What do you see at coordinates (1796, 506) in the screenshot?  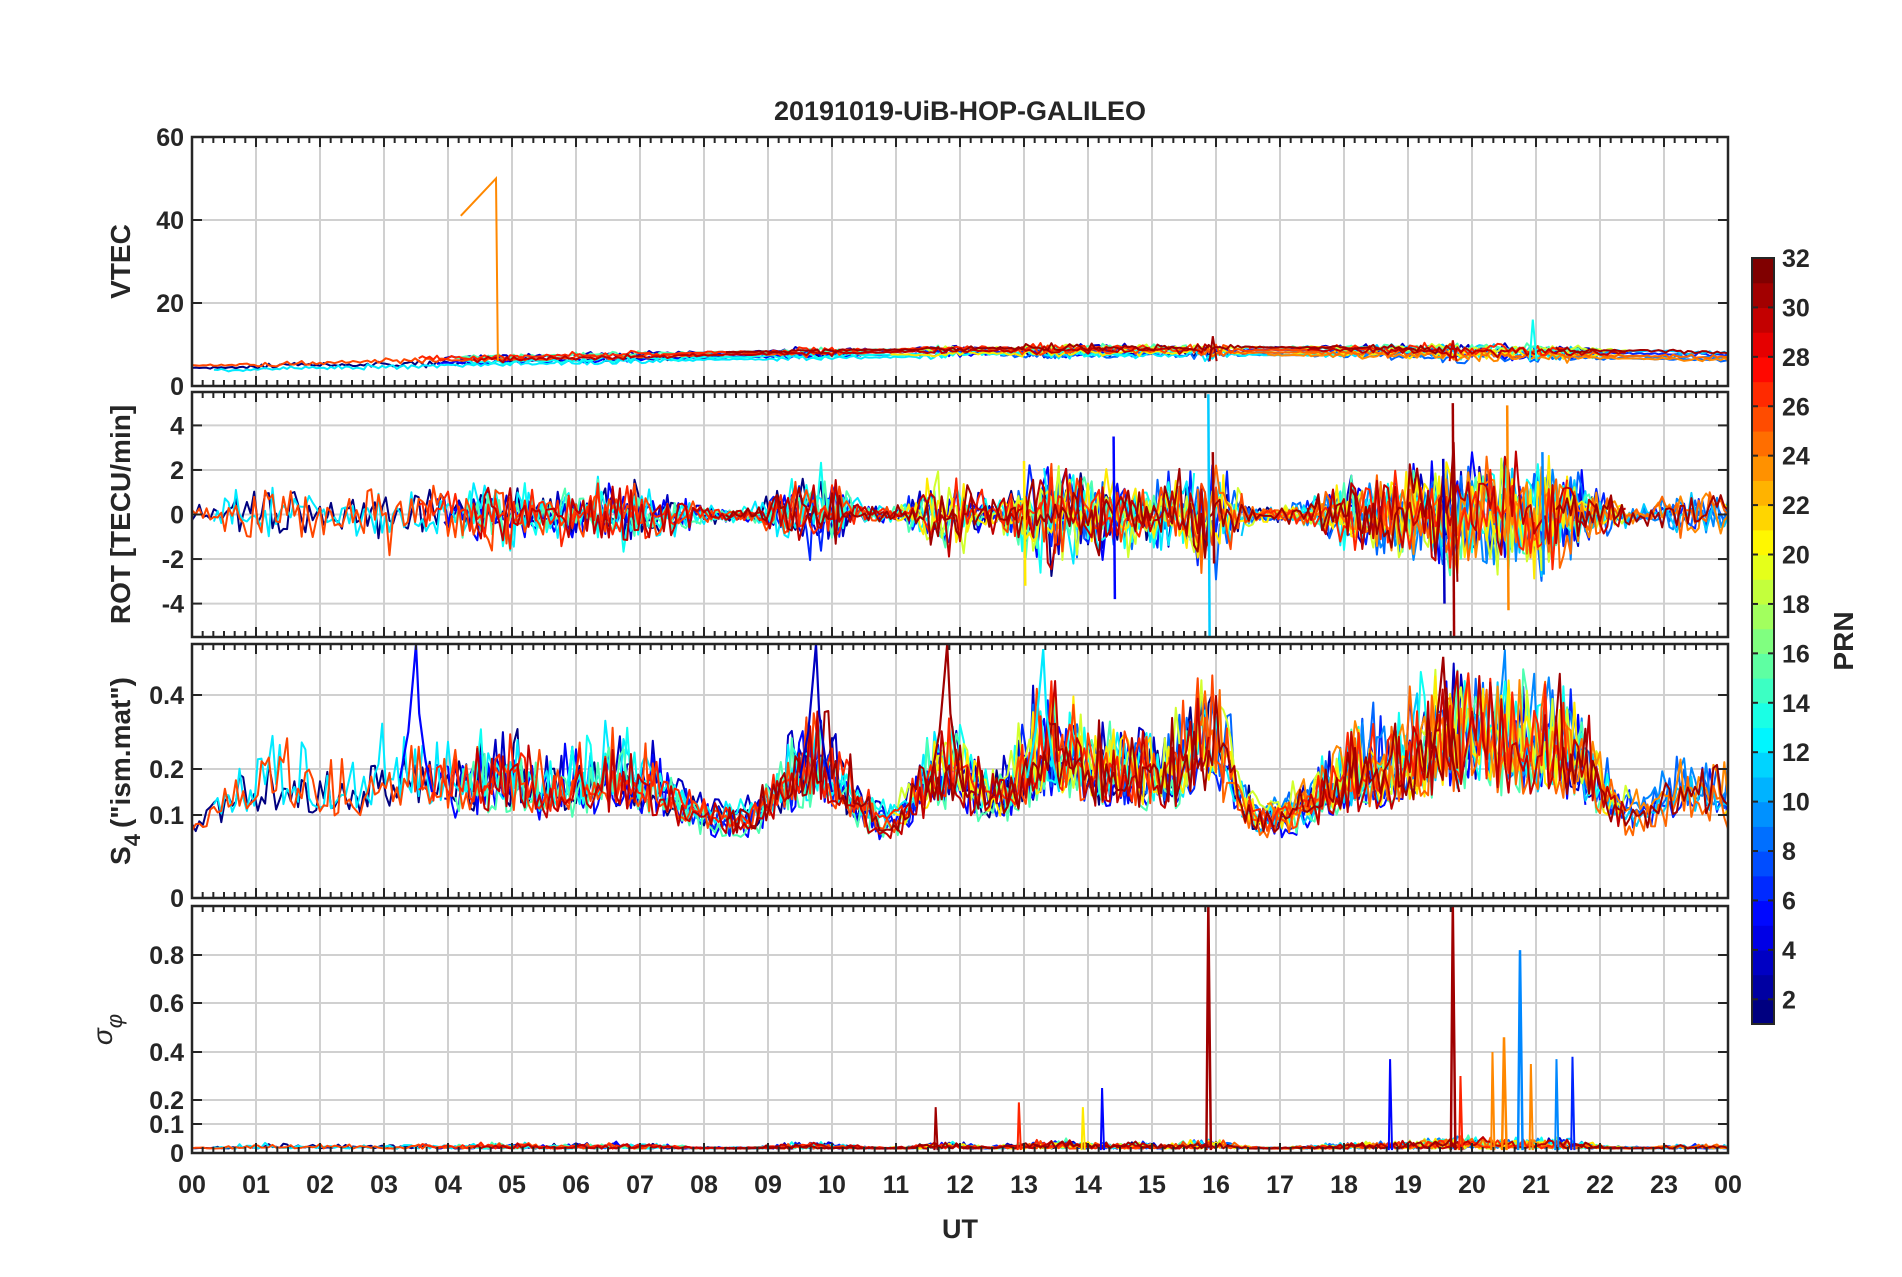 I see `colorbar-tick-label: 22` at bounding box center [1796, 506].